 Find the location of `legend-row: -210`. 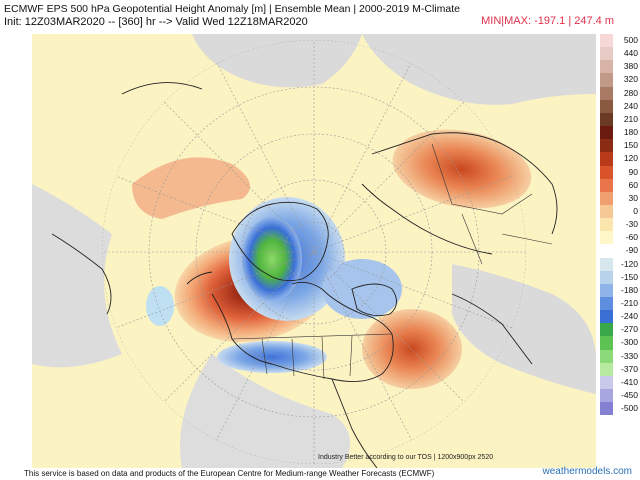

legend-row: -210 is located at coordinates (620, 304).